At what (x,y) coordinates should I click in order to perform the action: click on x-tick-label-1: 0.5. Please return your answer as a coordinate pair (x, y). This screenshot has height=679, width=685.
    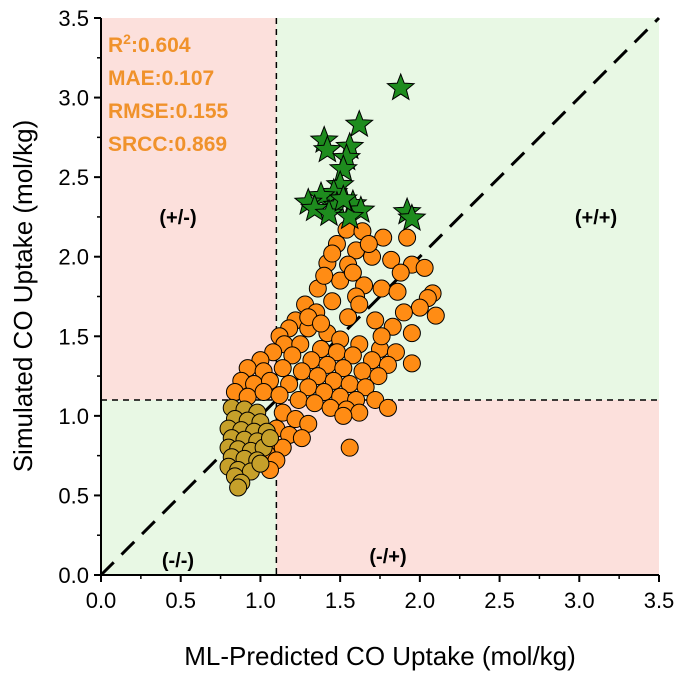
    Looking at the image, I should click on (180, 600).